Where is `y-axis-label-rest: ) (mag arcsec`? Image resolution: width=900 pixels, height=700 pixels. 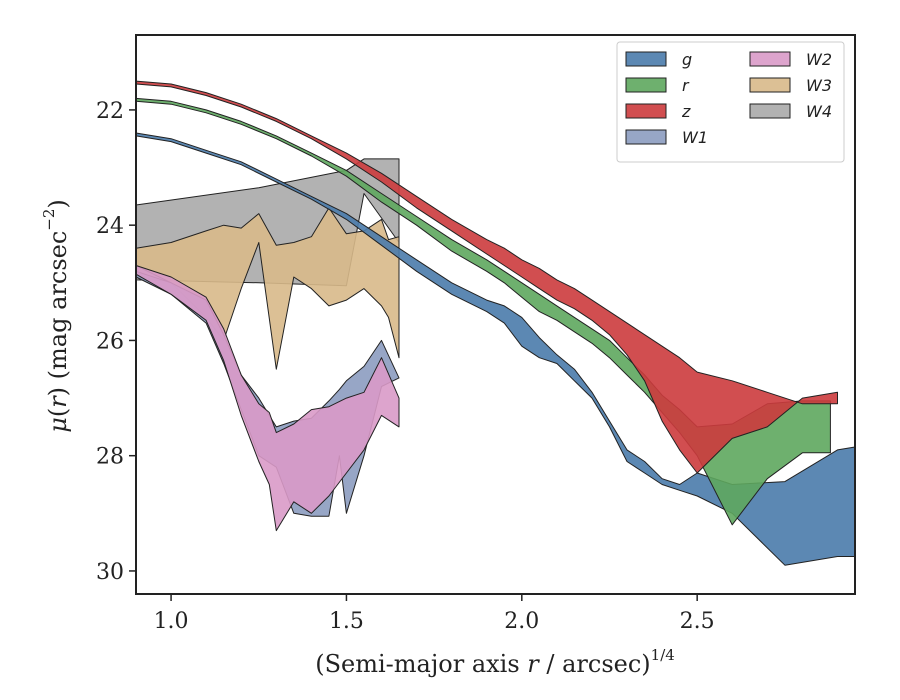
y-axis-label-rest: ) (mag arcsec is located at coordinates (58, 314).